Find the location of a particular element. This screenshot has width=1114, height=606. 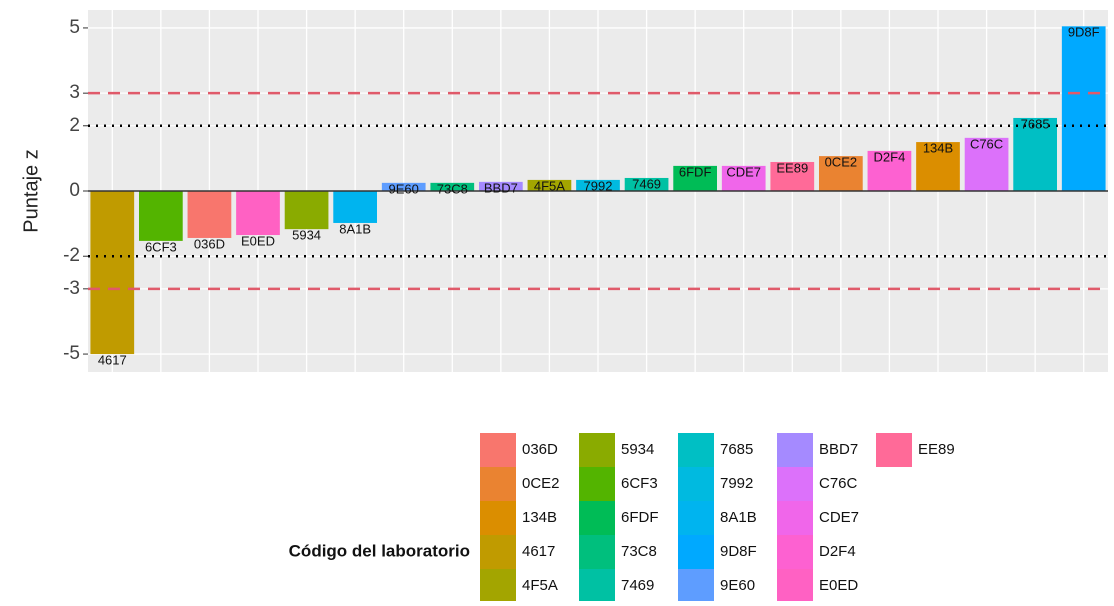

y-tick-label: 3 is located at coordinates (74, 92).